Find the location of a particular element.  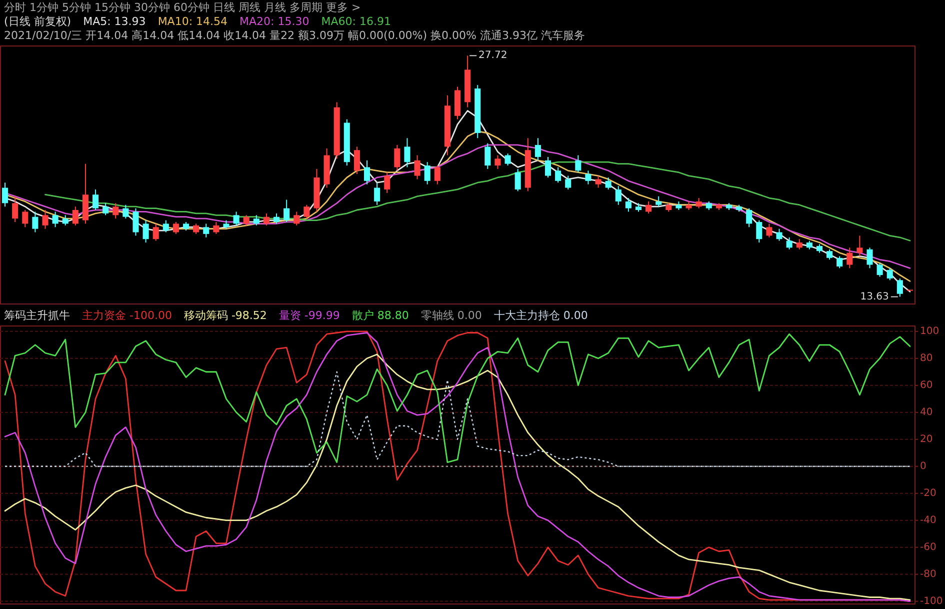

tick-label: 40 is located at coordinates (926, 412).